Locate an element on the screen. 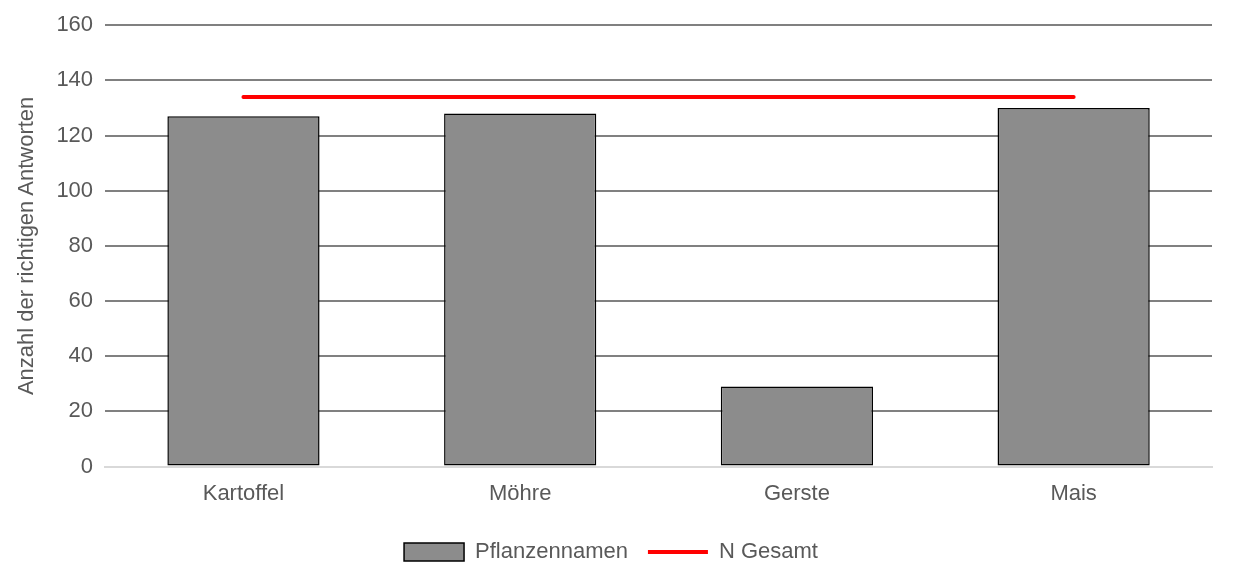 The width and height of the screenshot is (1252, 573). y-tick-label: 60 is located at coordinates (81, 300).